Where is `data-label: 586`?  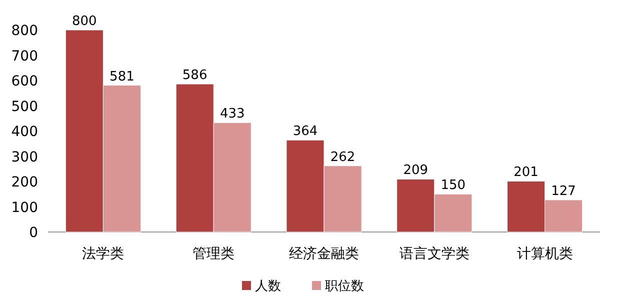 data-label: 586 is located at coordinates (195, 76).